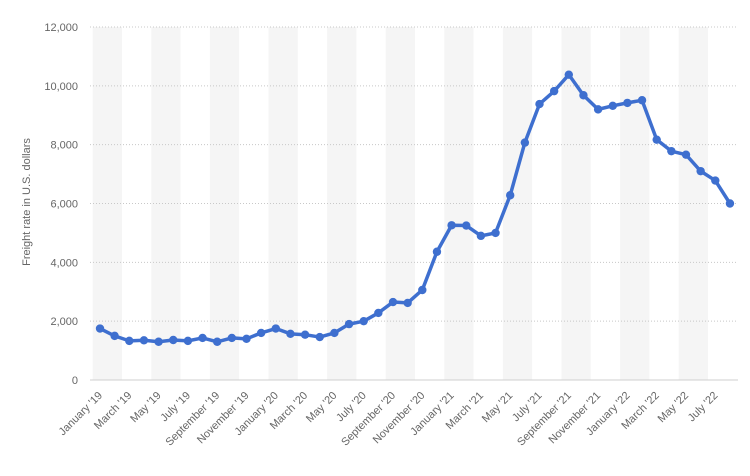 The image size is (750, 476). I want to click on y-tick-label: 0, so click(75, 381).